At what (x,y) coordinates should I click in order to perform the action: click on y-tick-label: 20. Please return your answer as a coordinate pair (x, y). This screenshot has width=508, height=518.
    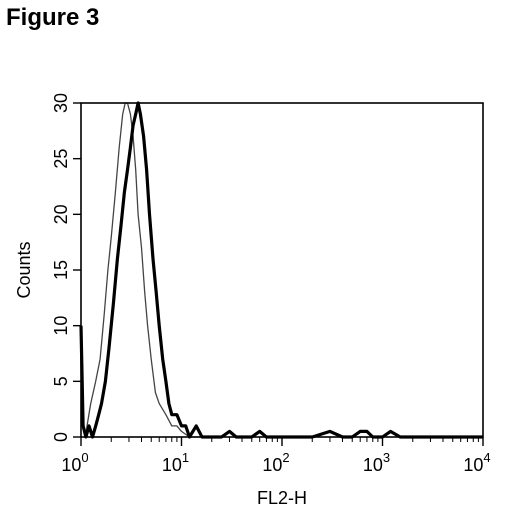
    Looking at the image, I should click on (61, 214).